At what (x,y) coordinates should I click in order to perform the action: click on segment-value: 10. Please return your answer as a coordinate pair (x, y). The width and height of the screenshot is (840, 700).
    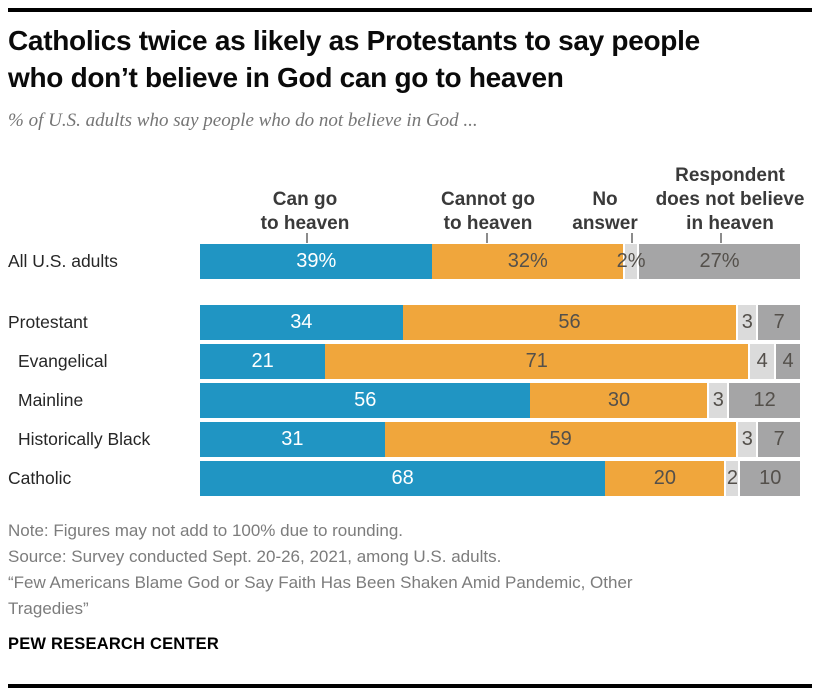
    Looking at the image, I should click on (770, 478).